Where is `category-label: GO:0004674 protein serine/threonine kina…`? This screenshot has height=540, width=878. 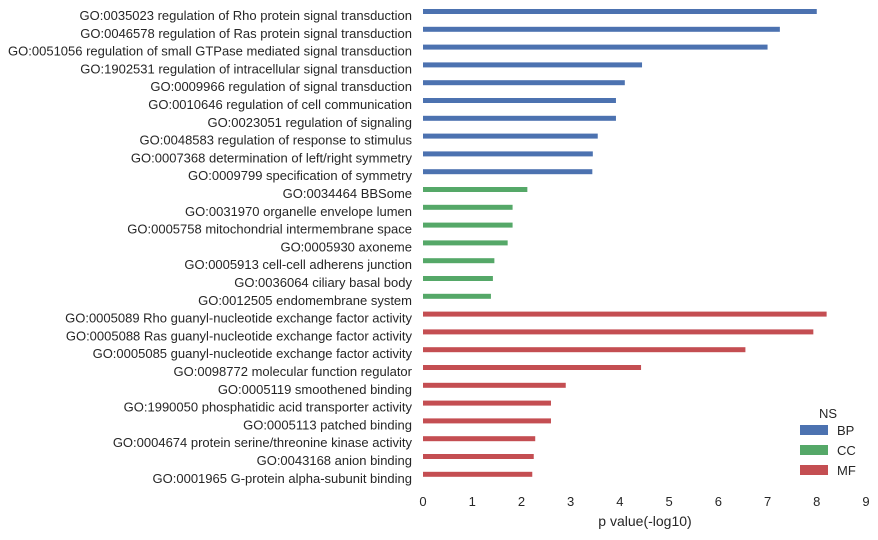 category-label: GO:0004674 protein serine/threonine kina… is located at coordinates (263, 442).